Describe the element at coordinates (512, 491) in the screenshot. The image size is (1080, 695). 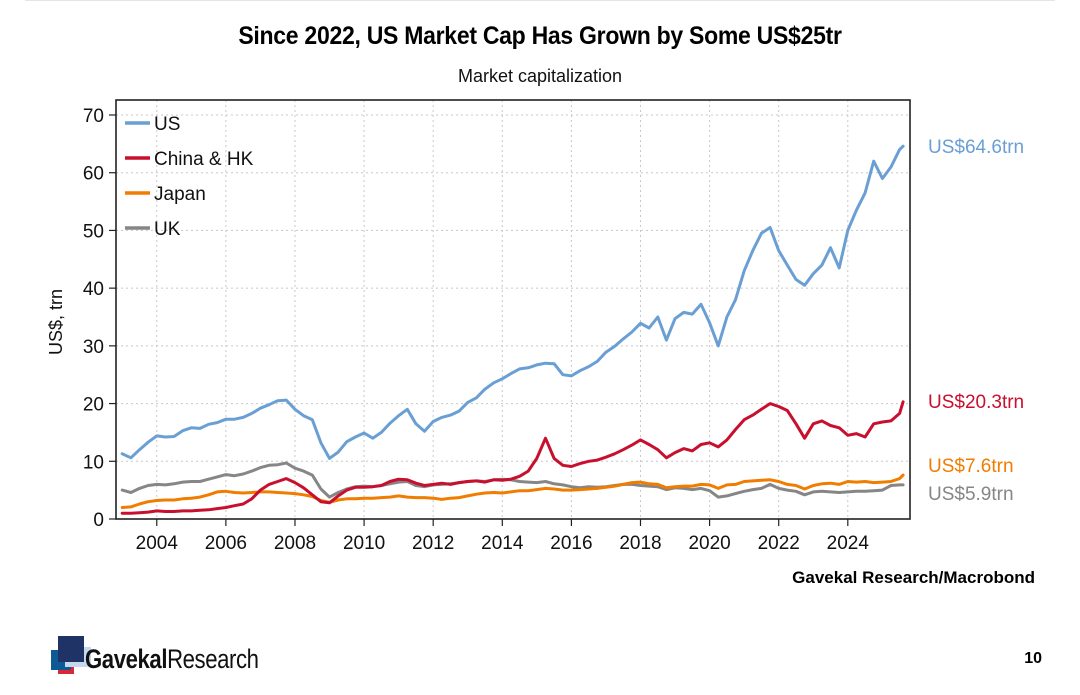
I see `series-line-japan` at that location.